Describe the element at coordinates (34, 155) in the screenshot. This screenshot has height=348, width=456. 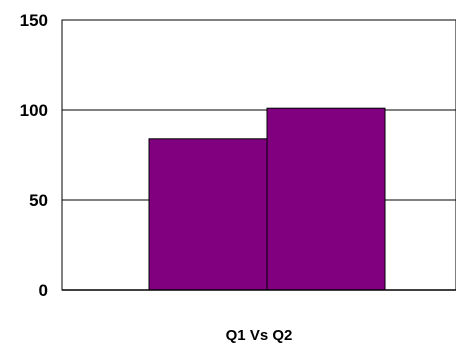
I see `y-axis-tick-labels: 0 50 100 150` at that location.